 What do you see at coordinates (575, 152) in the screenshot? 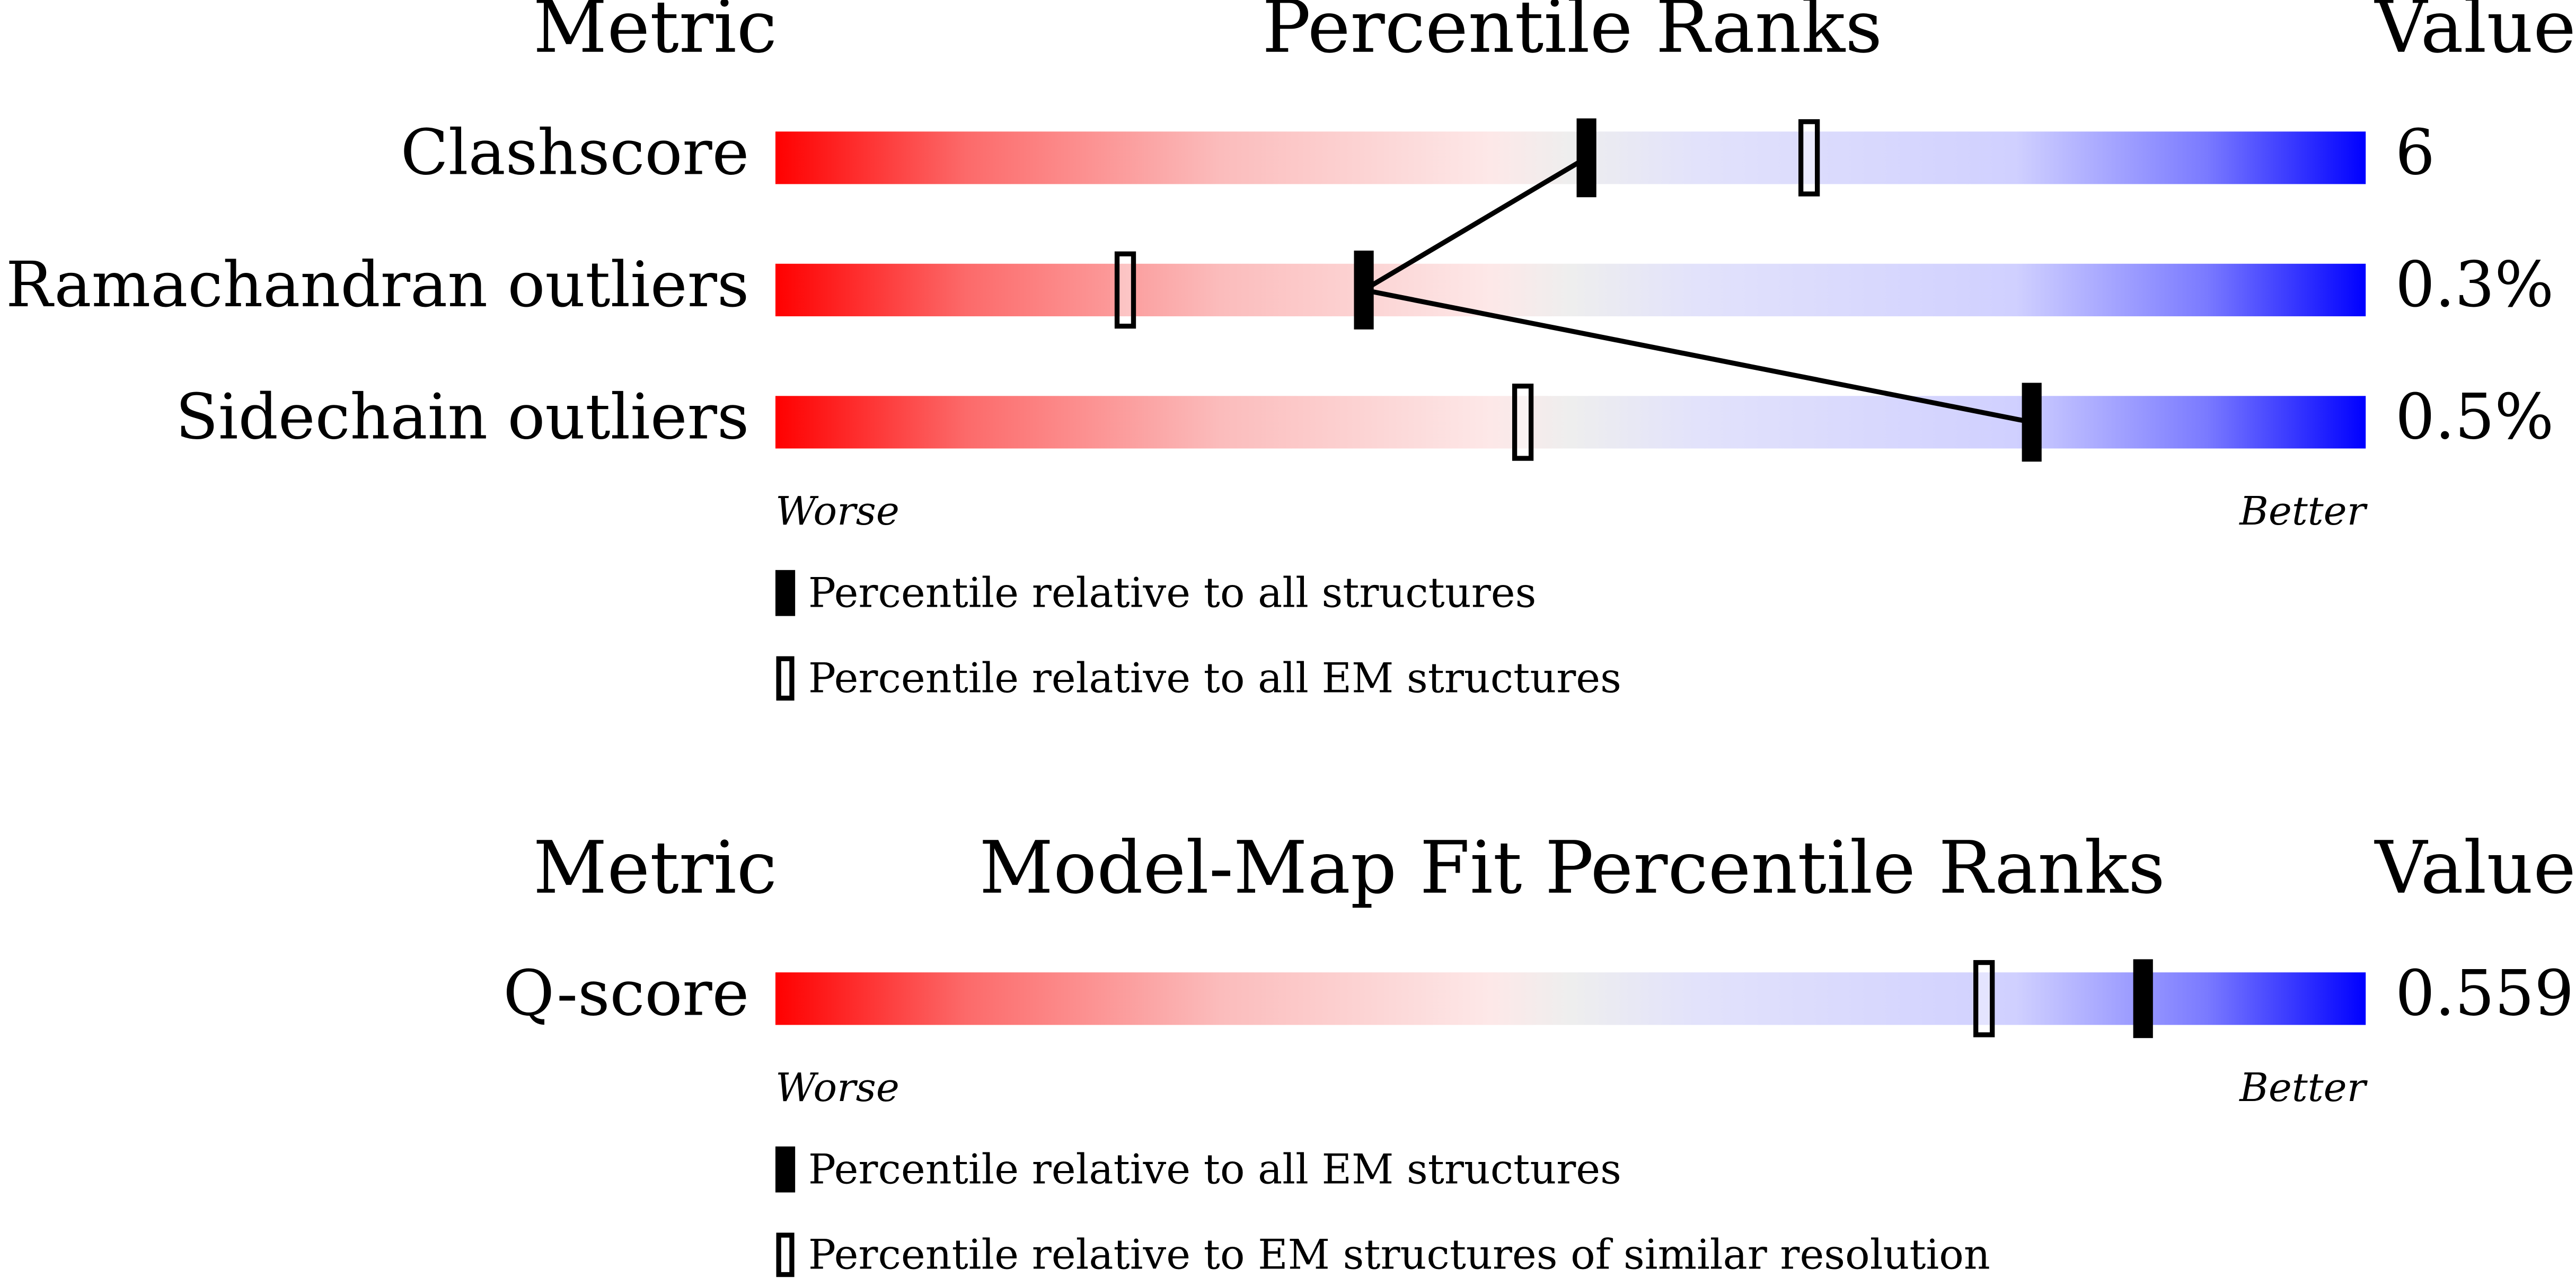
I see `metric-label: Clashscore` at bounding box center [575, 152].